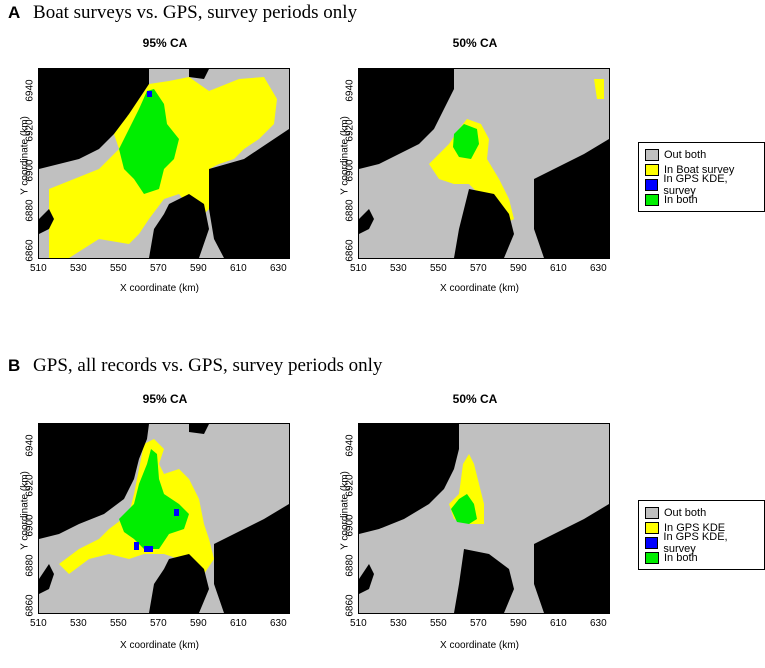 This screenshot has width=765, height=668. Describe the element at coordinates (14, 12) in the screenshot. I see `panel-a-letter: A` at that location.